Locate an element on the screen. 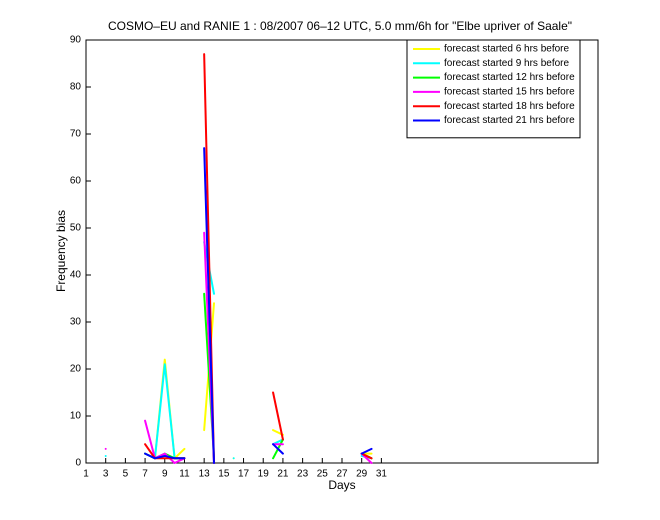 The image size is (660, 520). y-tick-label: 70 is located at coordinates (76, 134).